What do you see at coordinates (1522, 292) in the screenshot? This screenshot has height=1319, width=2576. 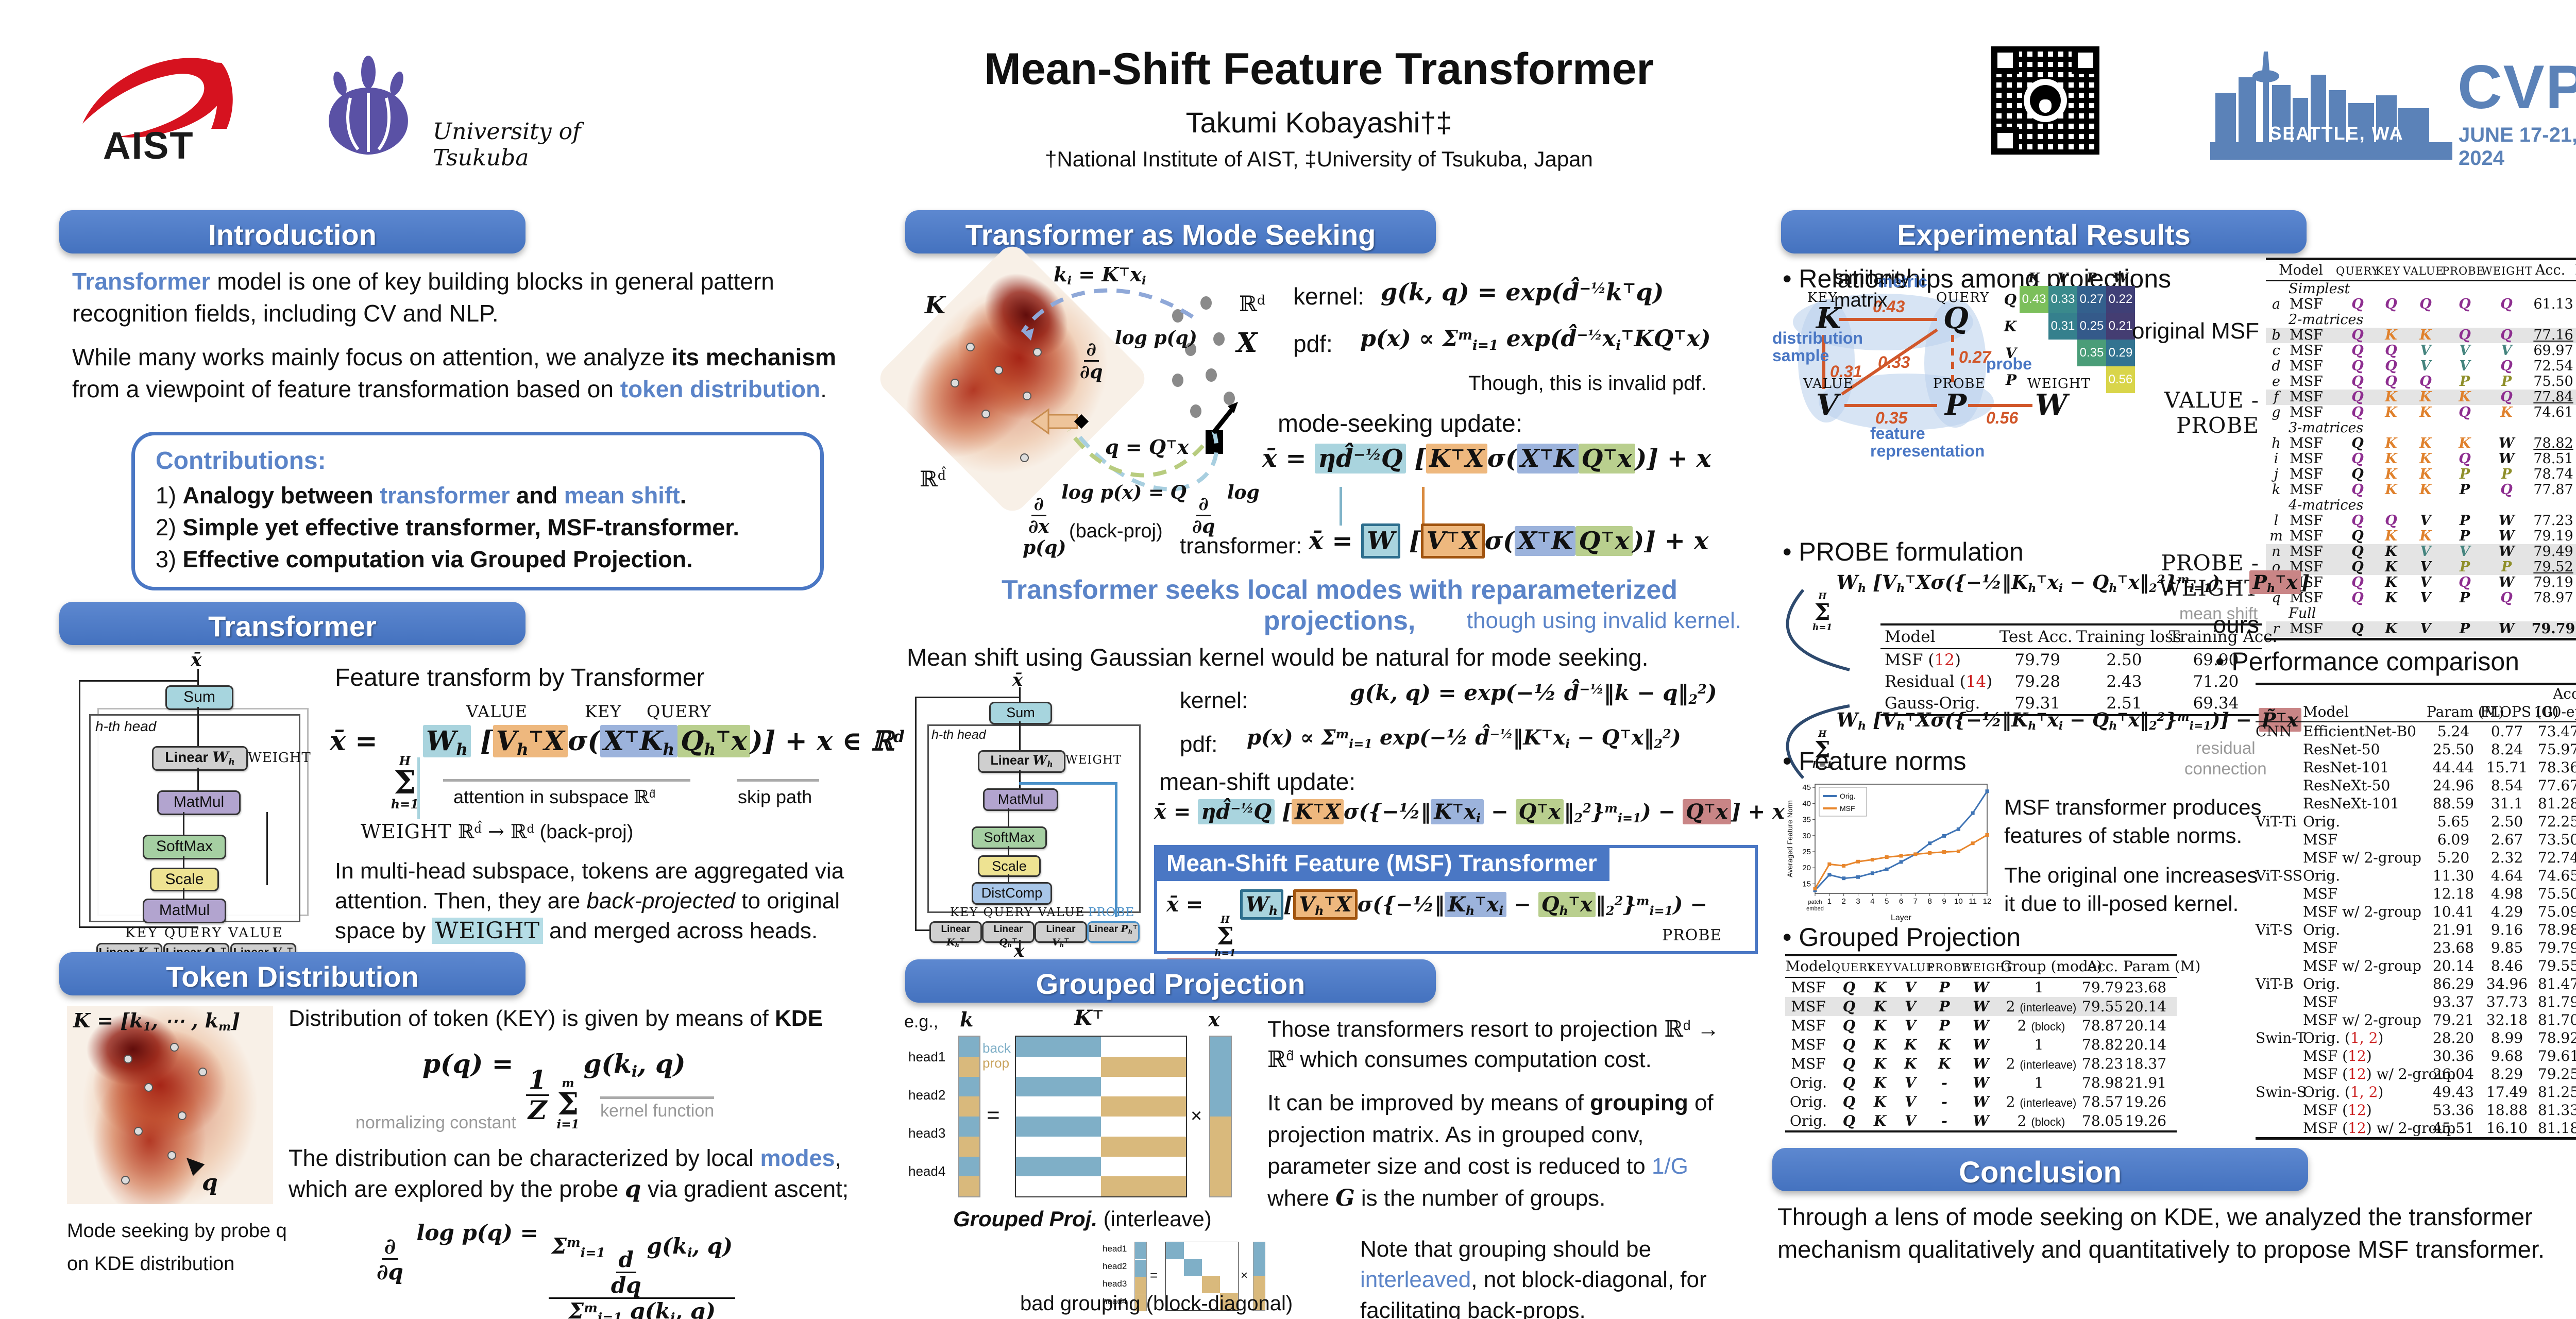 I see `kernel-formula: g(k, q) = exp(d̂−½k⊤q)` at bounding box center [1522, 292].